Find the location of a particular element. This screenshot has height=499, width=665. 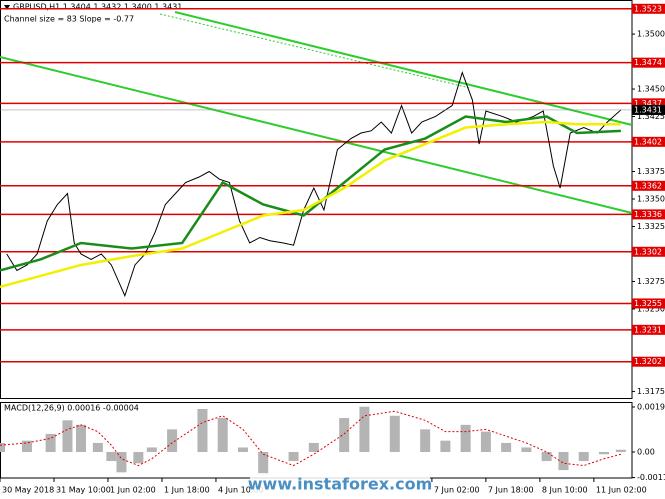

level-label: 1.3402 is located at coordinates (648, 141).